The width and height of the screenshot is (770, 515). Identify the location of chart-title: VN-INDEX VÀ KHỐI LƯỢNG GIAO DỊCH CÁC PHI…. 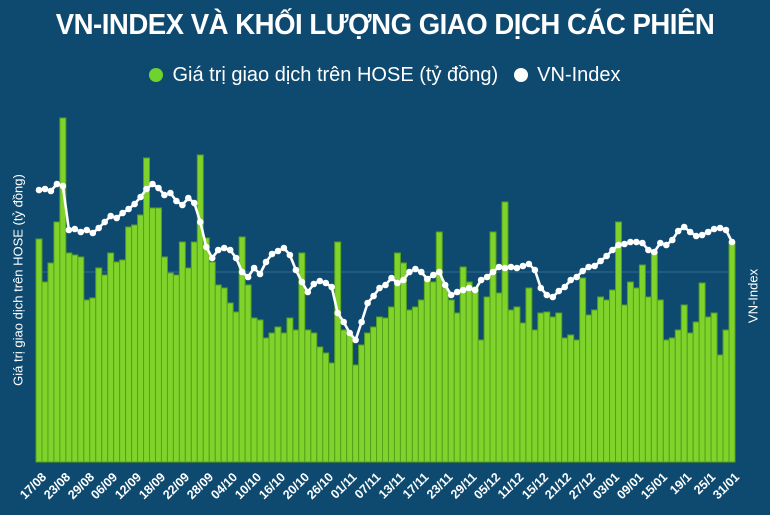
(385, 25).